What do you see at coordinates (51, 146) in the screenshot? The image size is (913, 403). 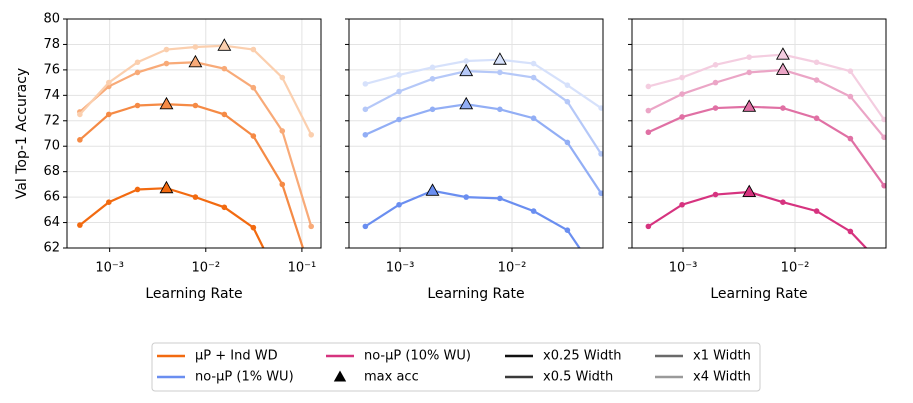 I see `y-tick-label: 70` at bounding box center [51, 146].